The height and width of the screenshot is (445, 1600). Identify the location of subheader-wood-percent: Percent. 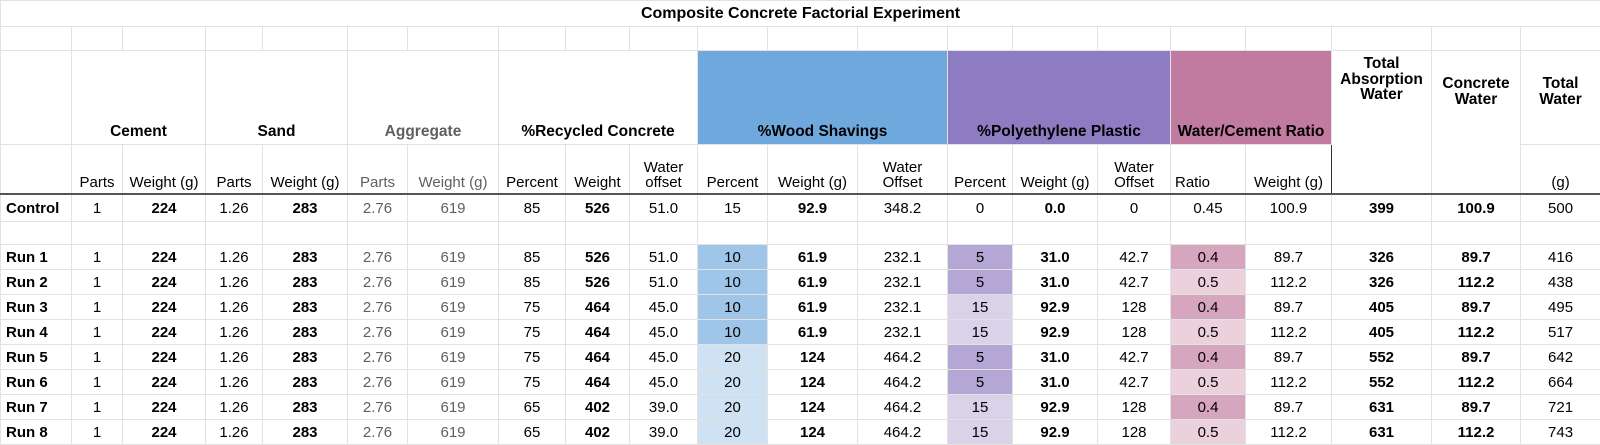
(733, 170).